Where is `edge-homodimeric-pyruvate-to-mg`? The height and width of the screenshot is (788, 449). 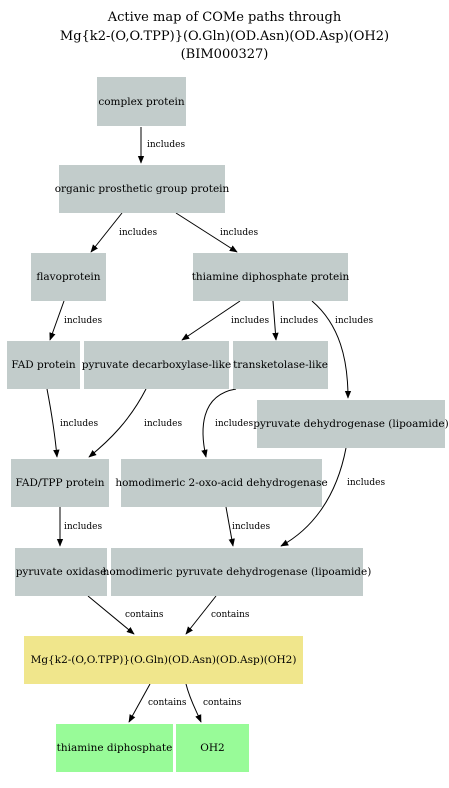 edge-homodimeric-pyruvate-to-mg is located at coordinates (201, 615).